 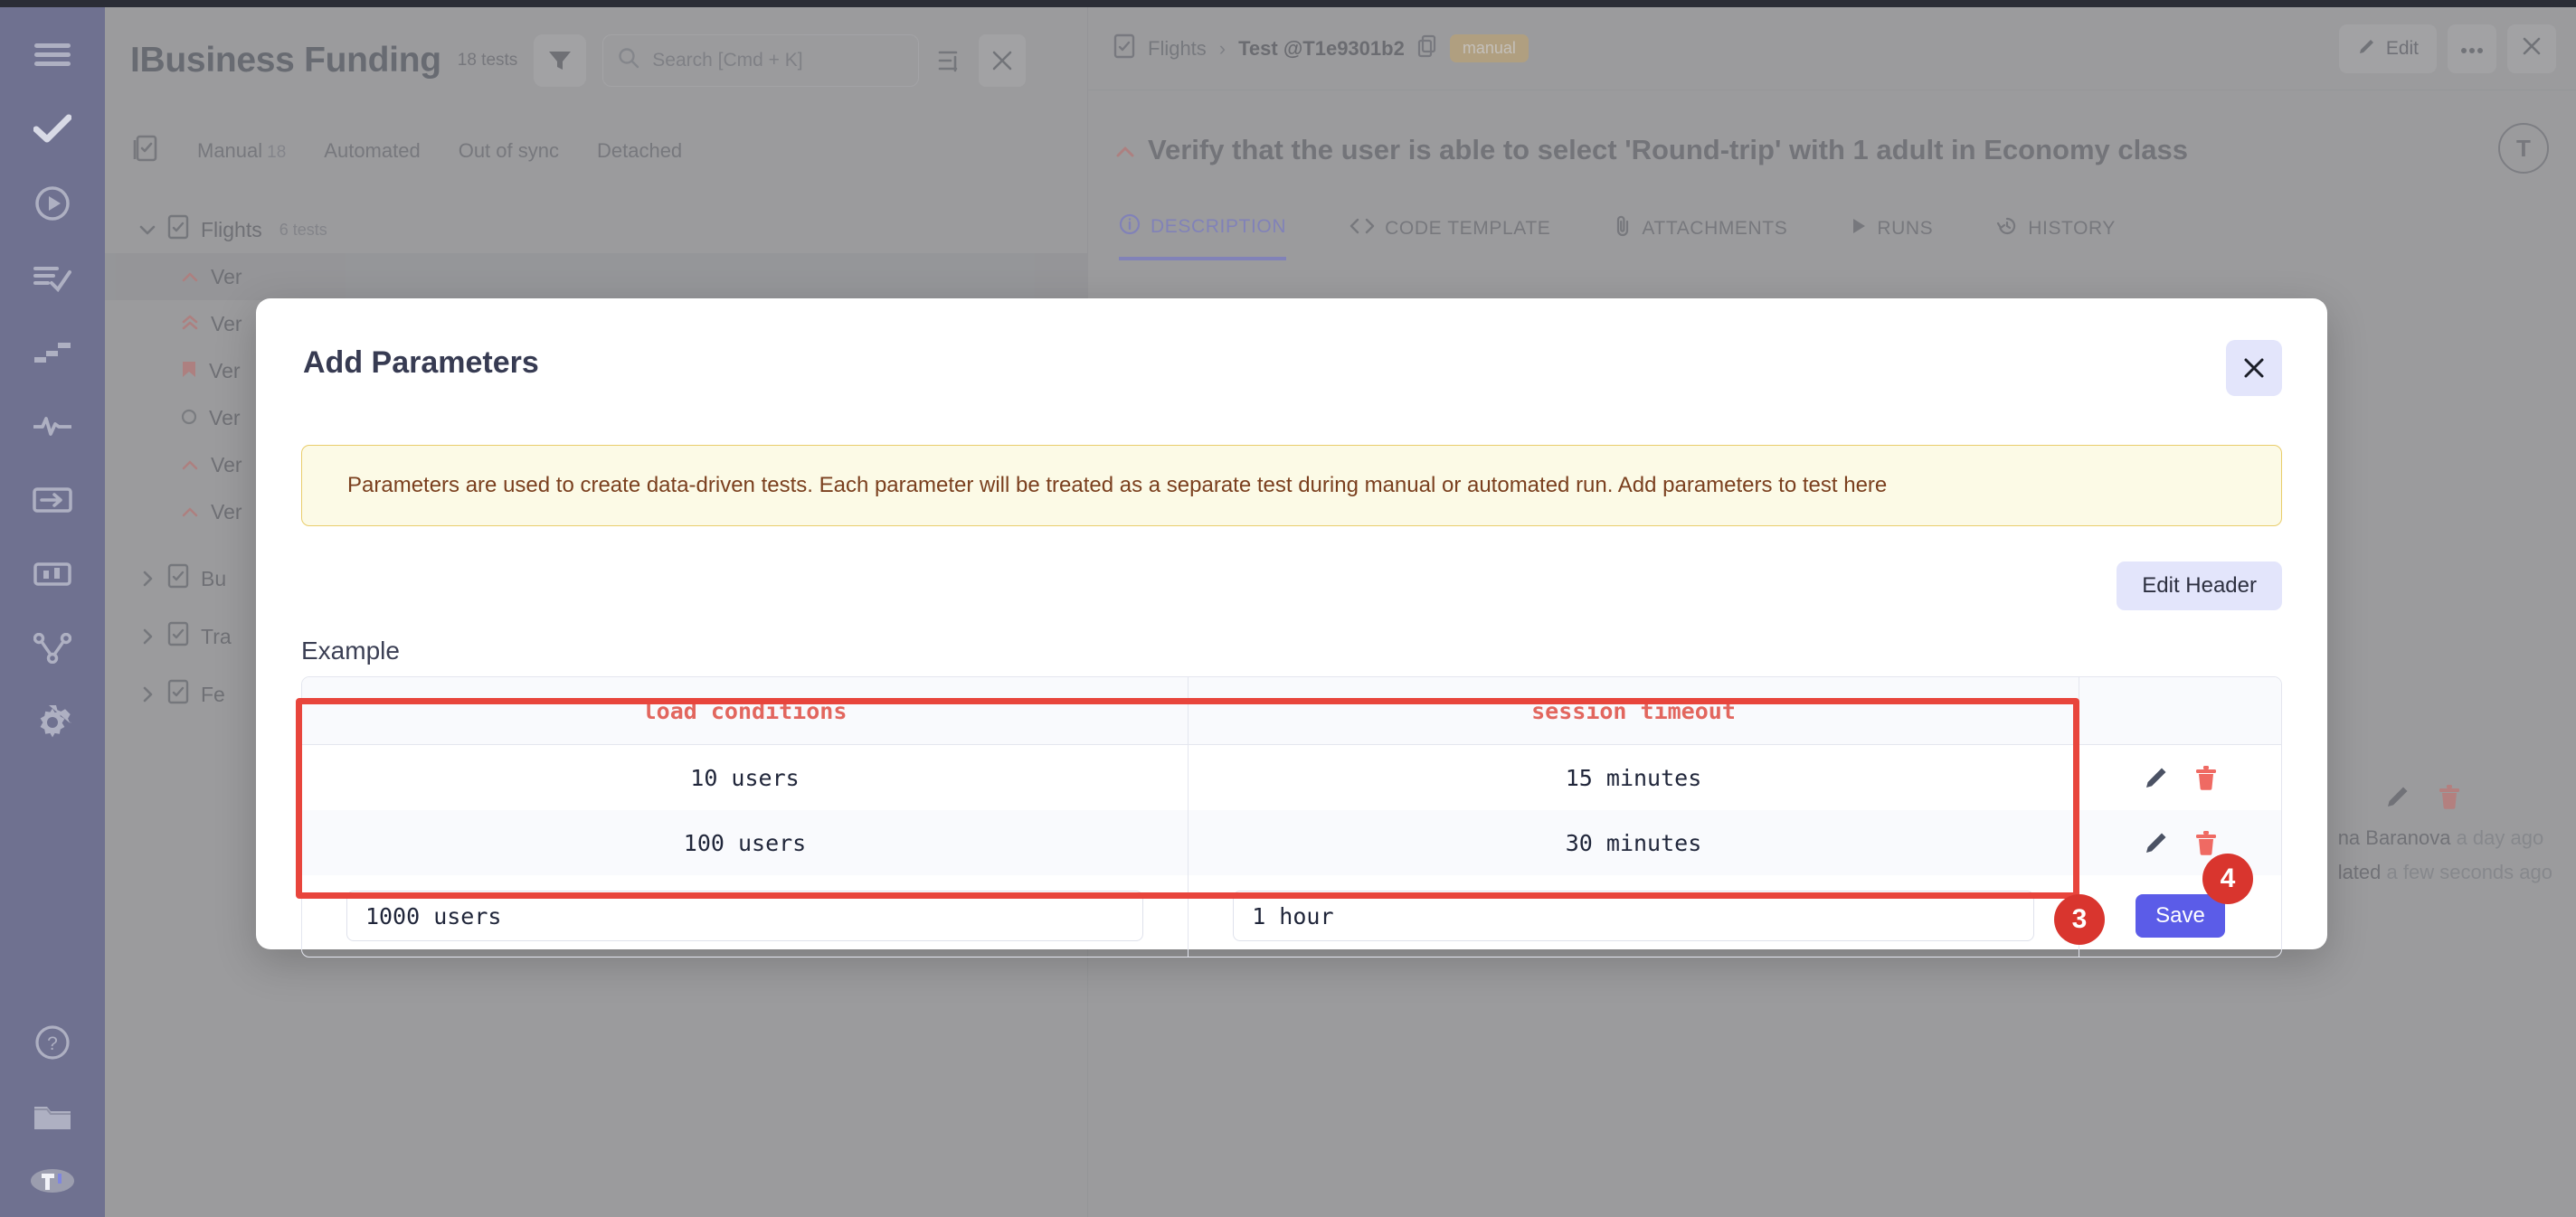 What do you see at coordinates (230, 150) in the screenshot?
I see `tab-manual-label: Manual` at bounding box center [230, 150].